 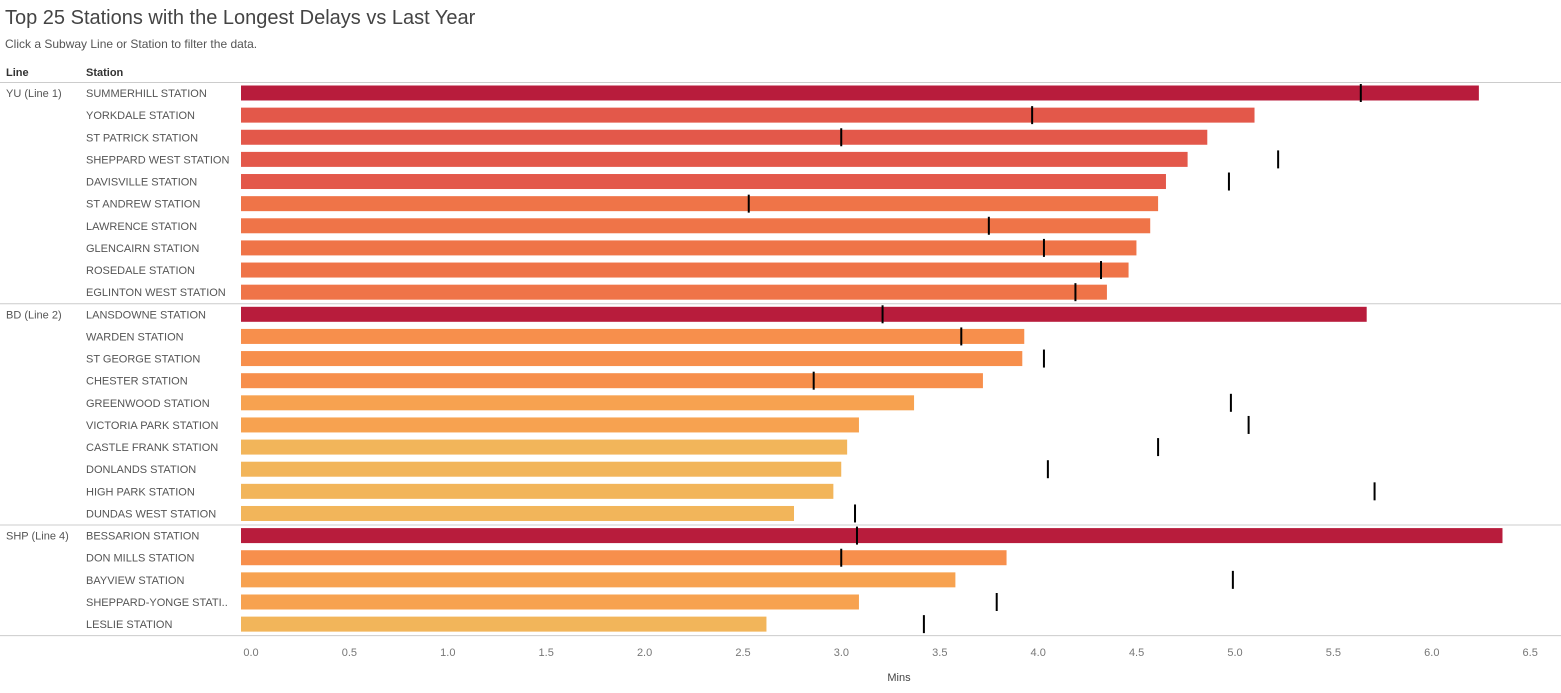 I want to click on station-label: DAVISVILLE STATION, so click(x=141, y=183).